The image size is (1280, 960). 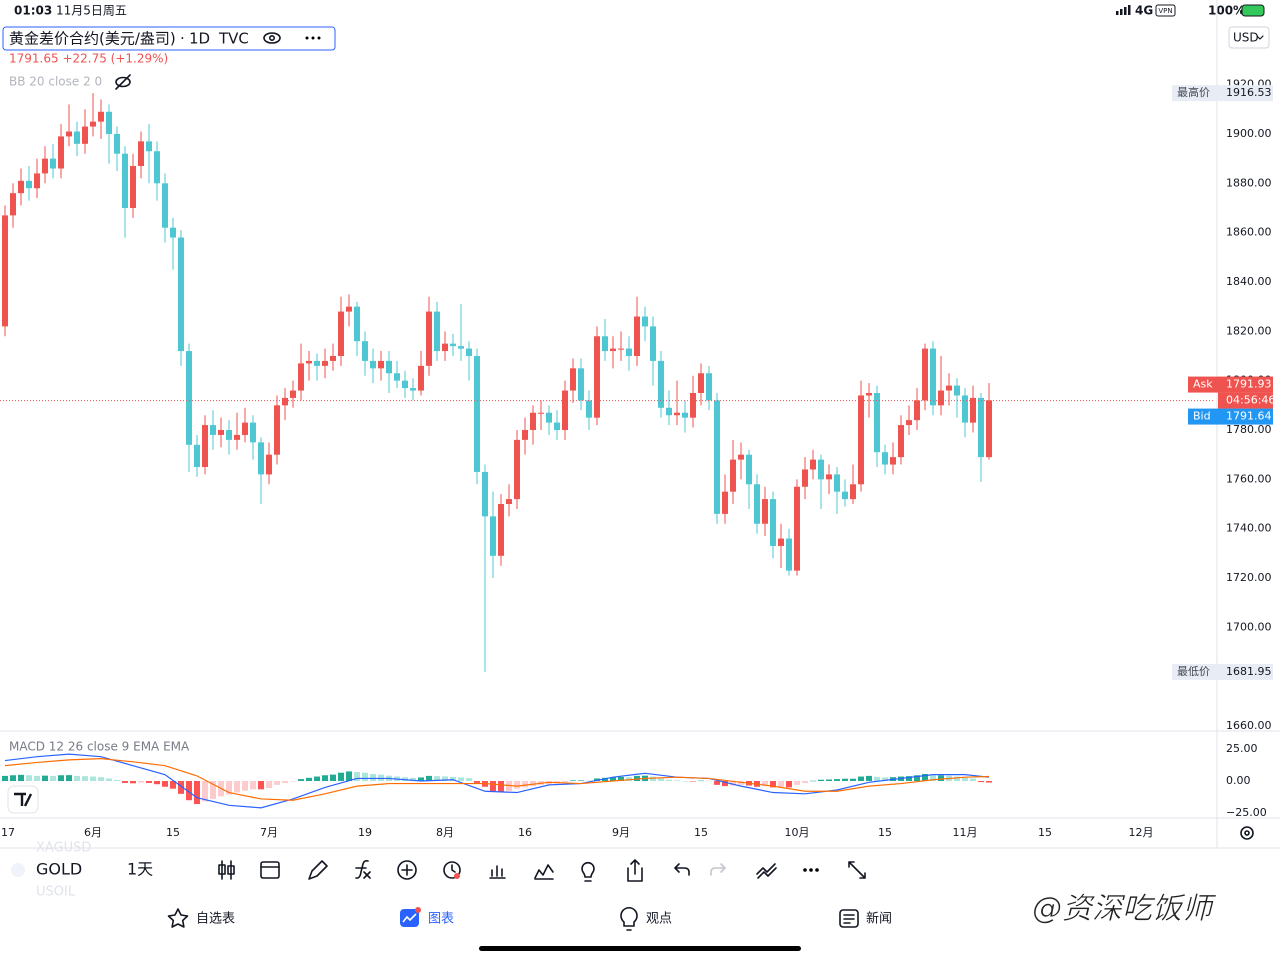 I want to click on hidden-eye-icon, so click(x=123, y=82).